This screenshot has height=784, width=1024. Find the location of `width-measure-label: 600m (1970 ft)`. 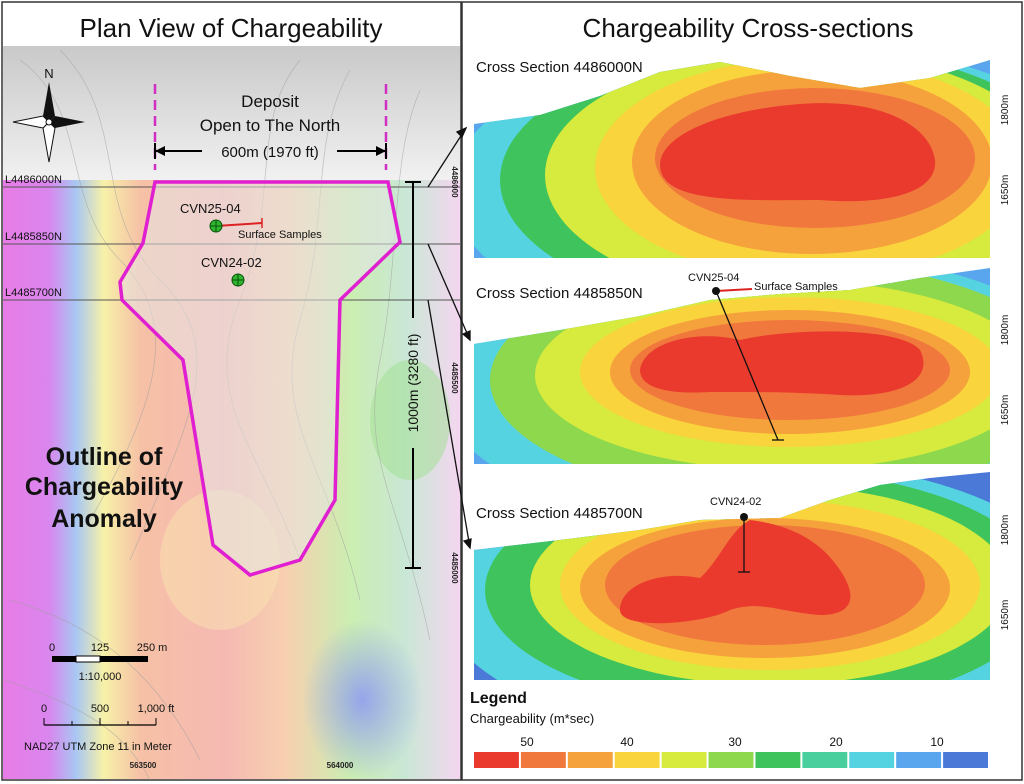

width-measure-label: 600m (1970 ft) is located at coordinates (270, 152).